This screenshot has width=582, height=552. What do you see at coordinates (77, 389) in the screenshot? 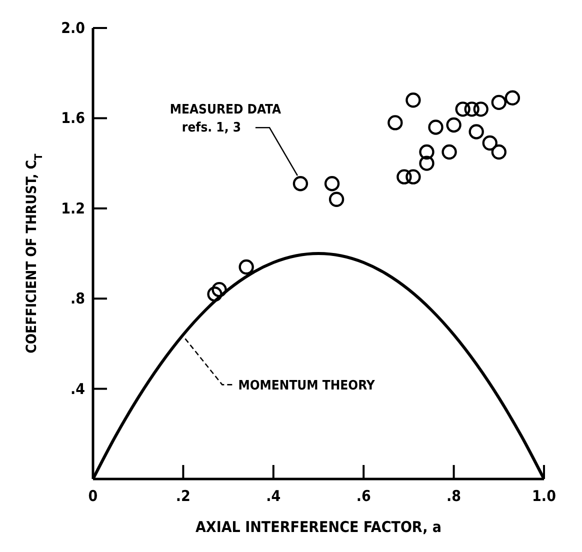
I see `y-tick-label: .4` at bounding box center [77, 389].